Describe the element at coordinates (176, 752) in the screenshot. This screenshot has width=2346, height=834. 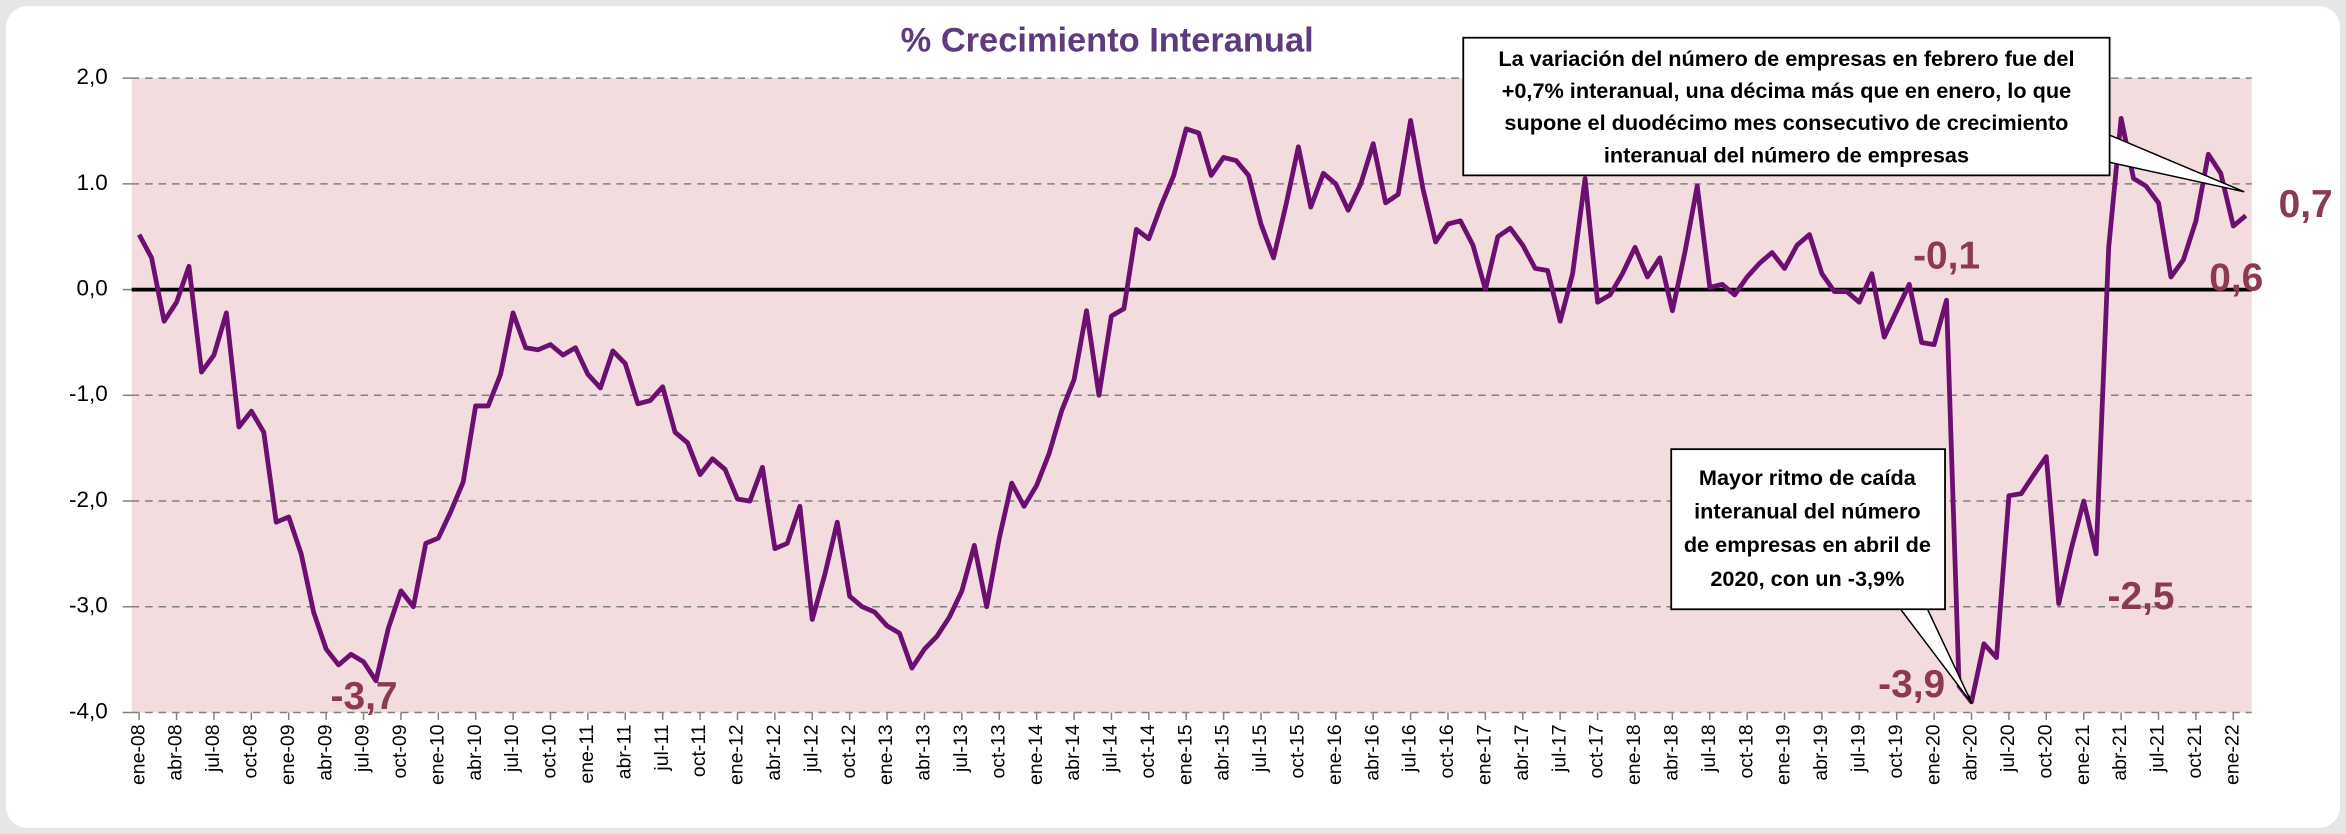
I see `x-tick-label: abr-08` at that location.